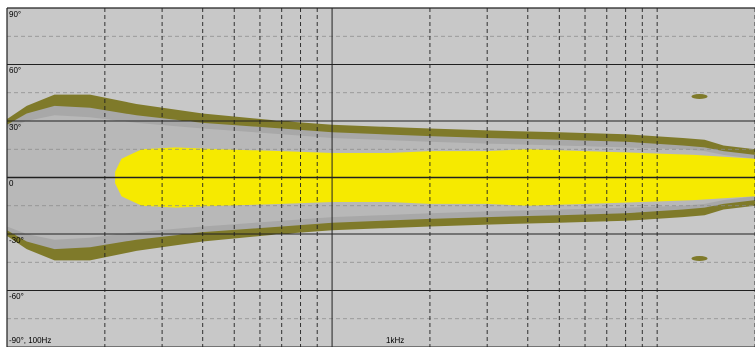 The height and width of the screenshot is (347, 755). I want to click on y-tick-label-minus-30: -30°, so click(16, 240).